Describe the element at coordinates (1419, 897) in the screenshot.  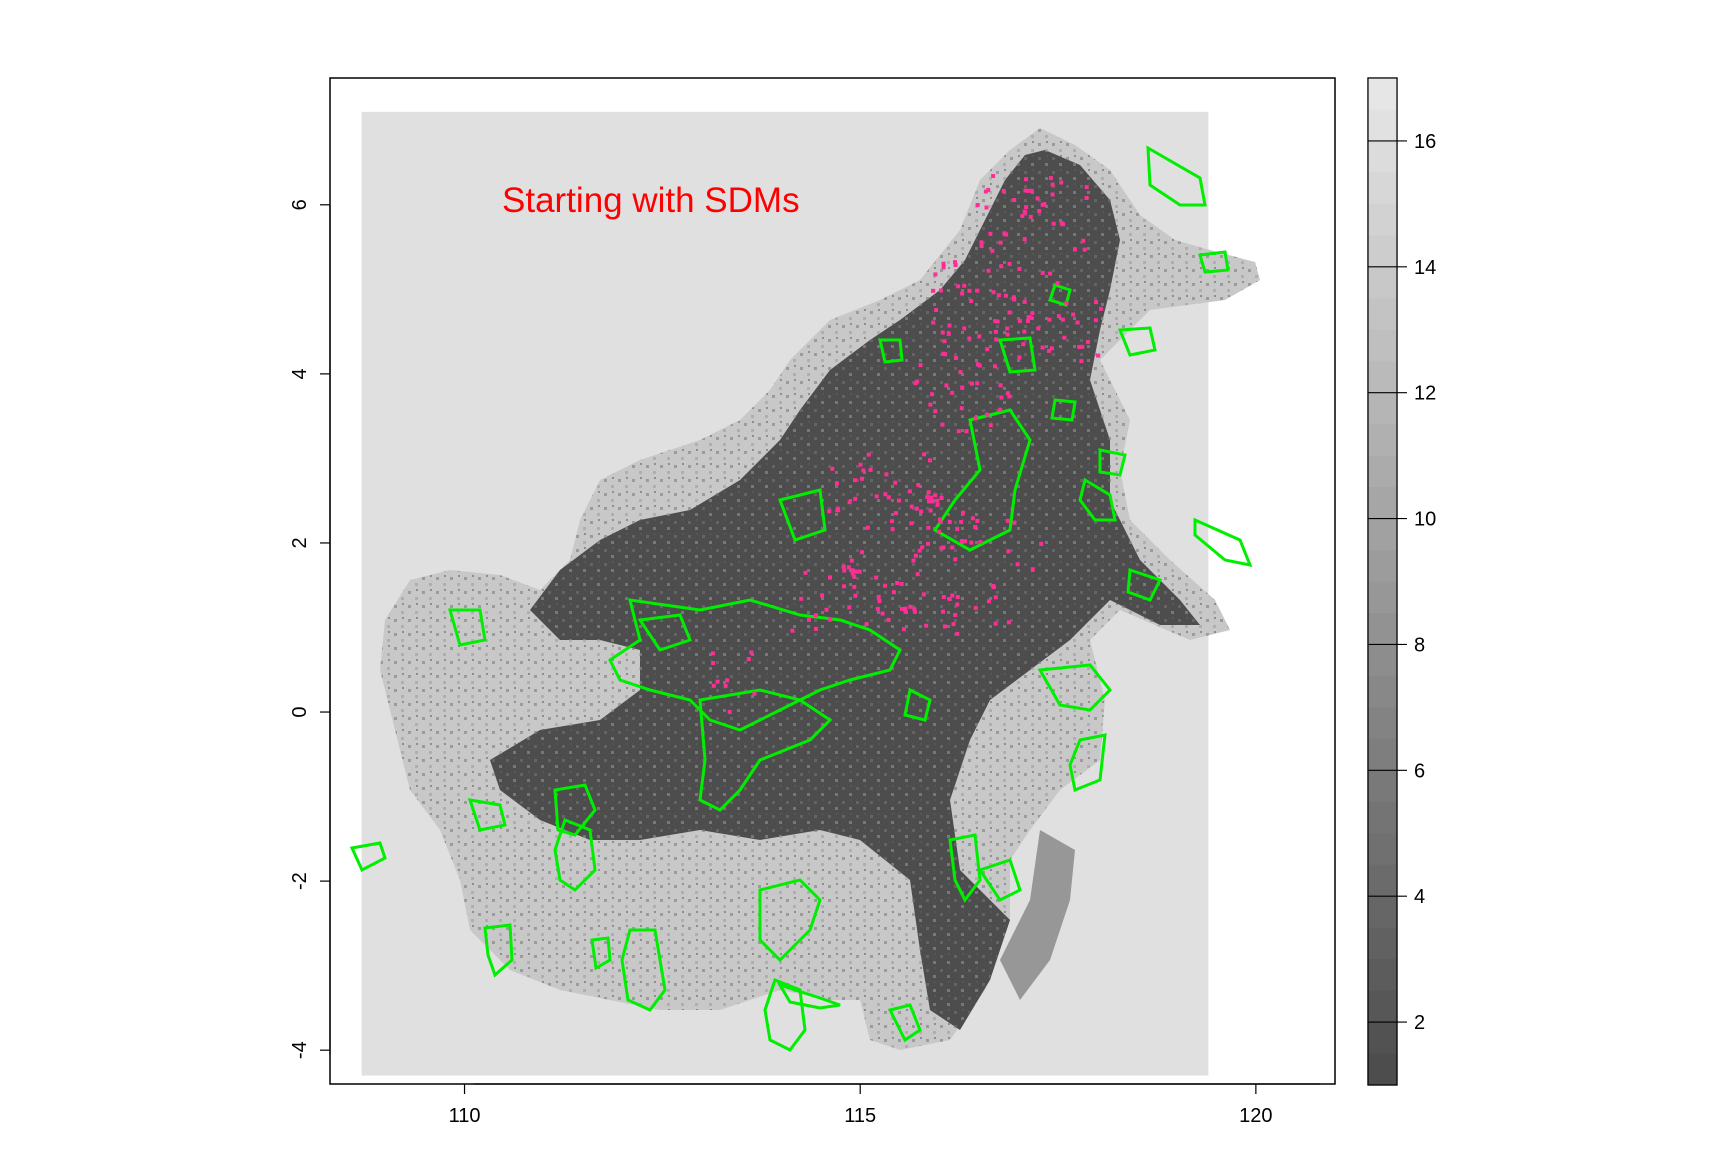
I see `legend-tick-label: 4` at that location.